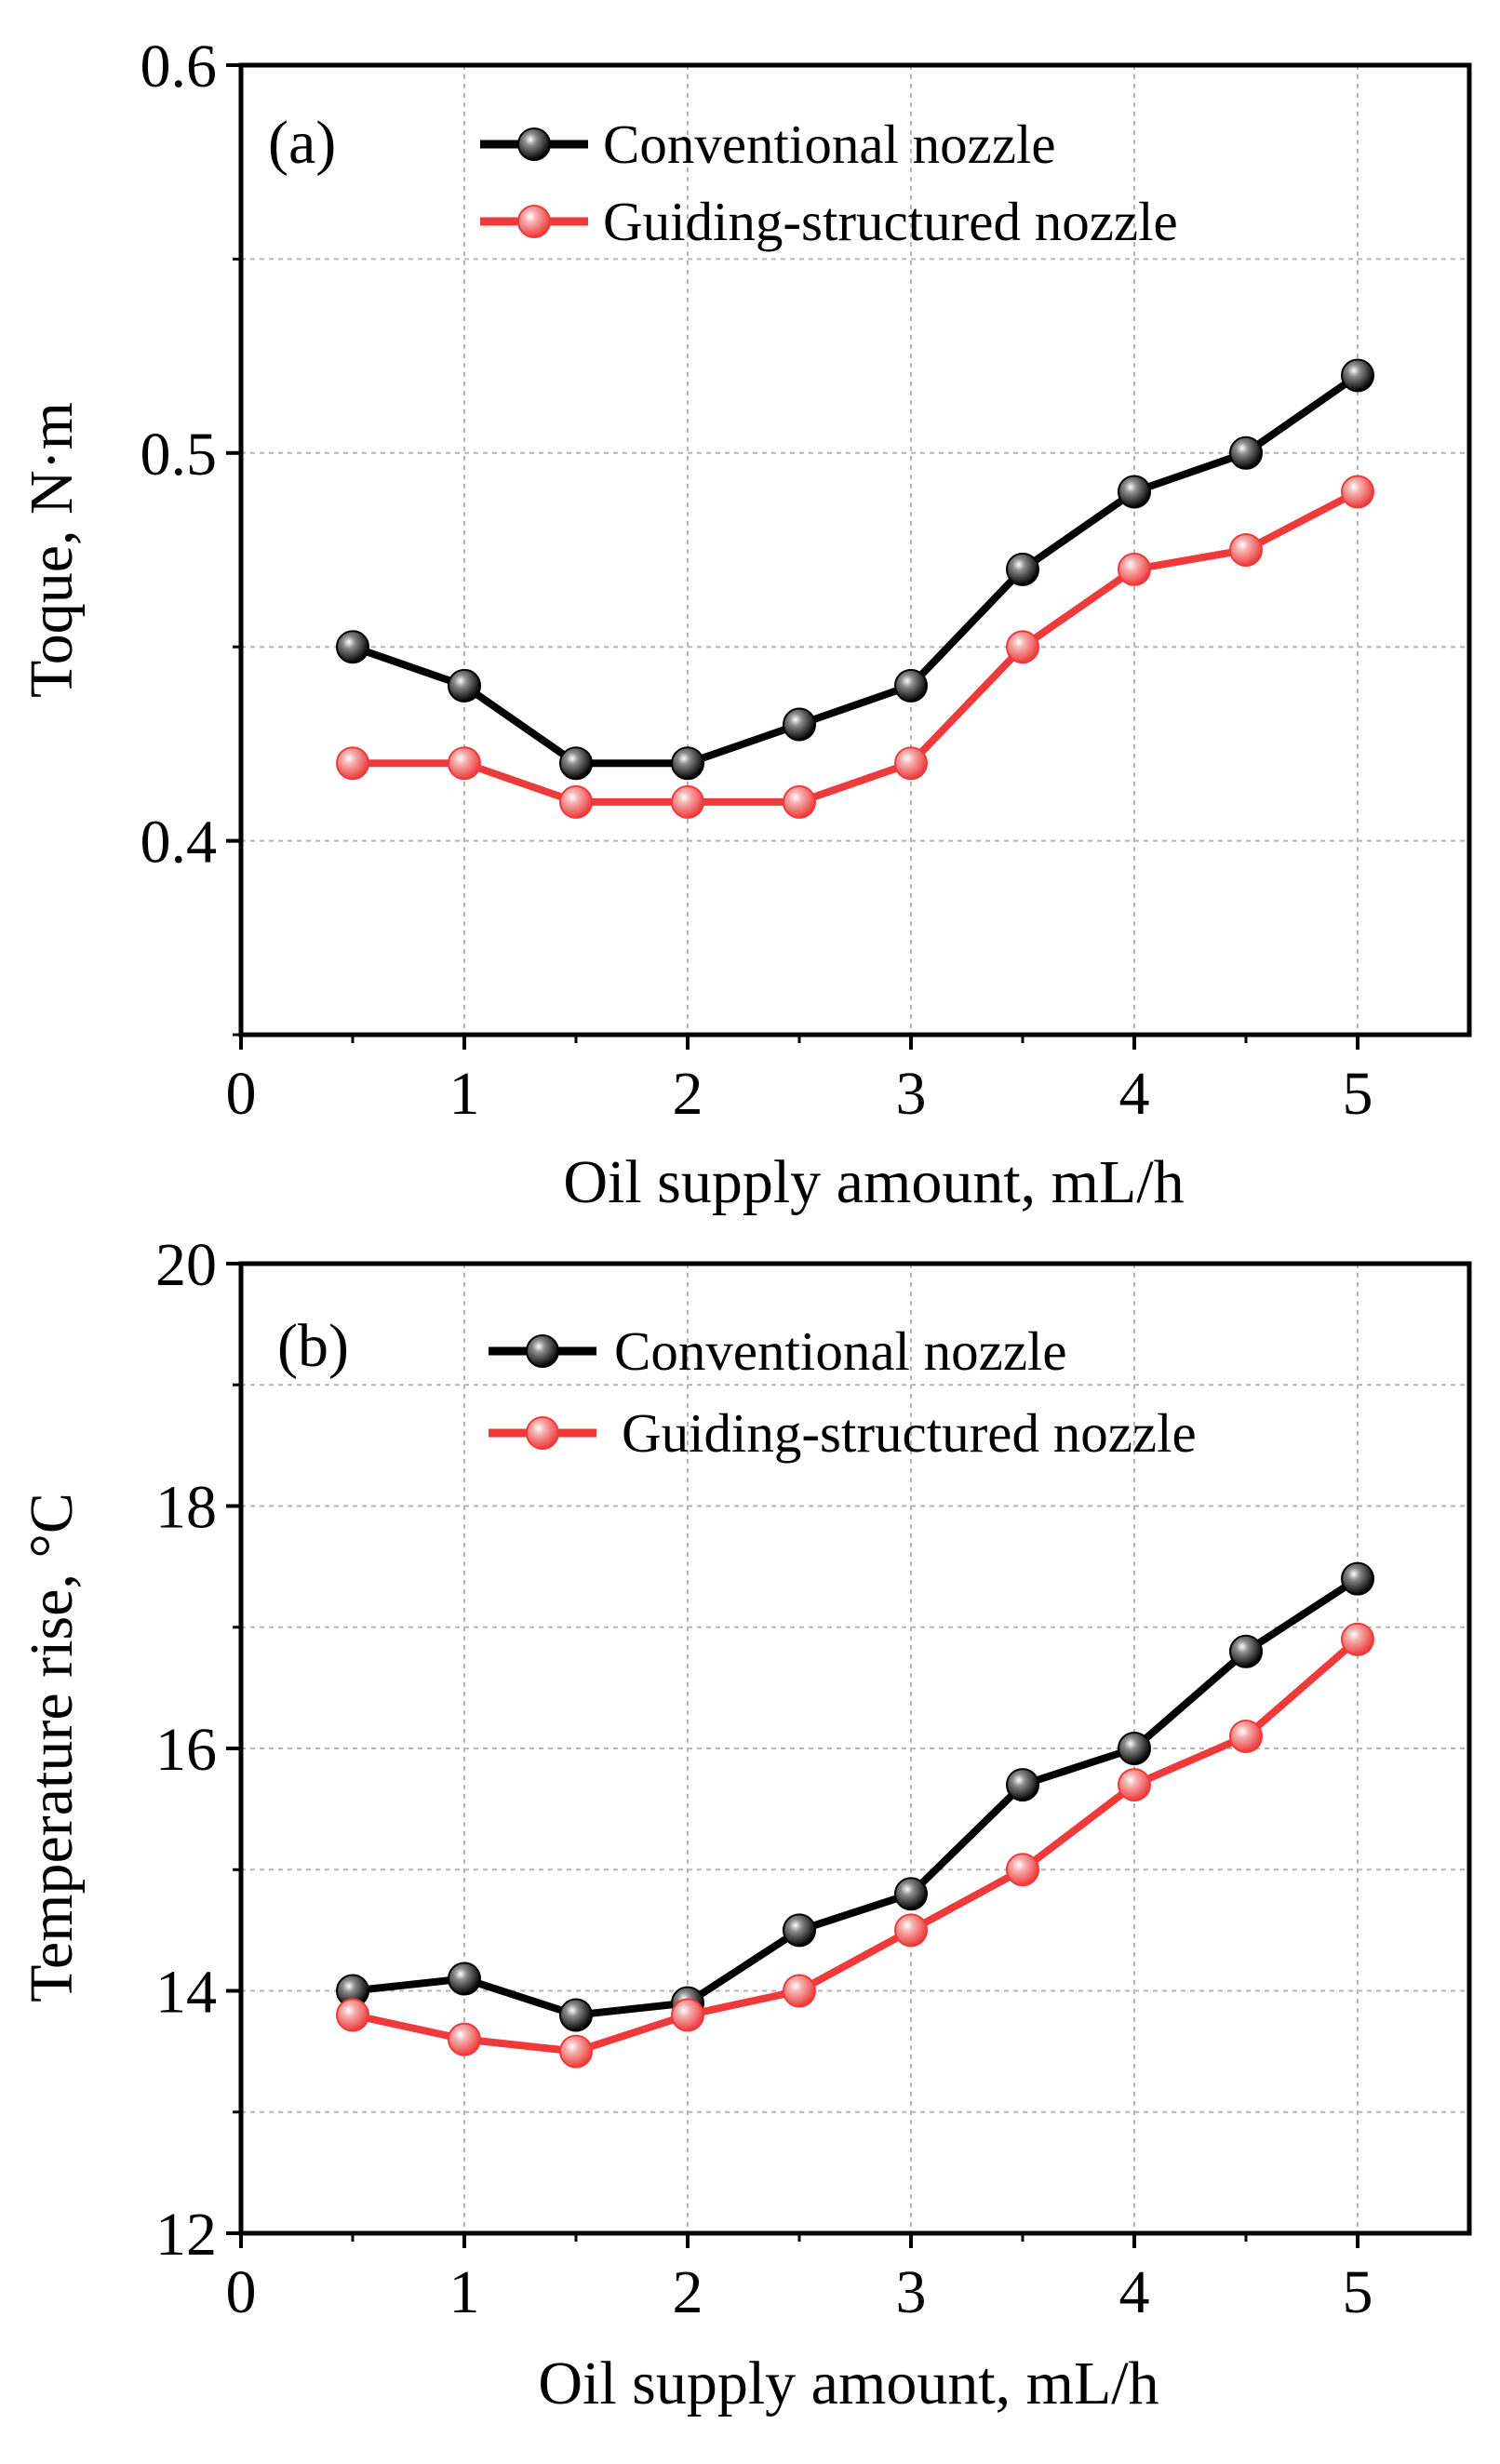 Image resolution: width=1500 pixels, height=2464 pixels. I want to click on y-axis-title-a: Toque, N·m, so click(52, 550).